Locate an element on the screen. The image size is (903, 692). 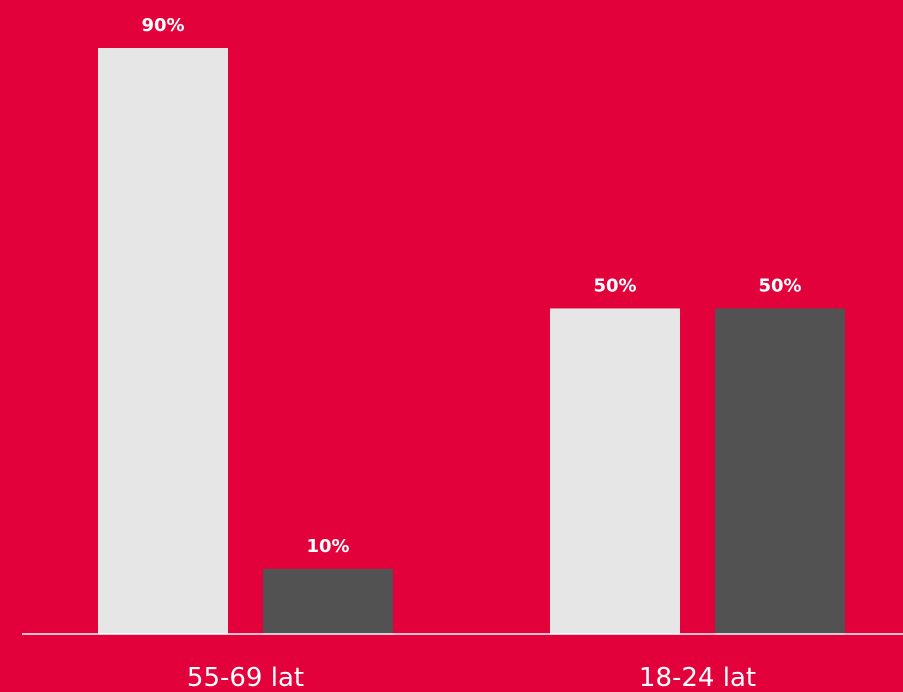
value-label-2-1: 50% is located at coordinates (614, 285).